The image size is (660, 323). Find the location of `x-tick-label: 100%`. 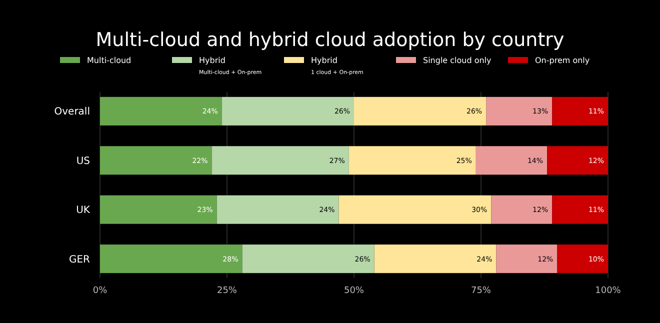

x-tick-label: 100% is located at coordinates (608, 291).